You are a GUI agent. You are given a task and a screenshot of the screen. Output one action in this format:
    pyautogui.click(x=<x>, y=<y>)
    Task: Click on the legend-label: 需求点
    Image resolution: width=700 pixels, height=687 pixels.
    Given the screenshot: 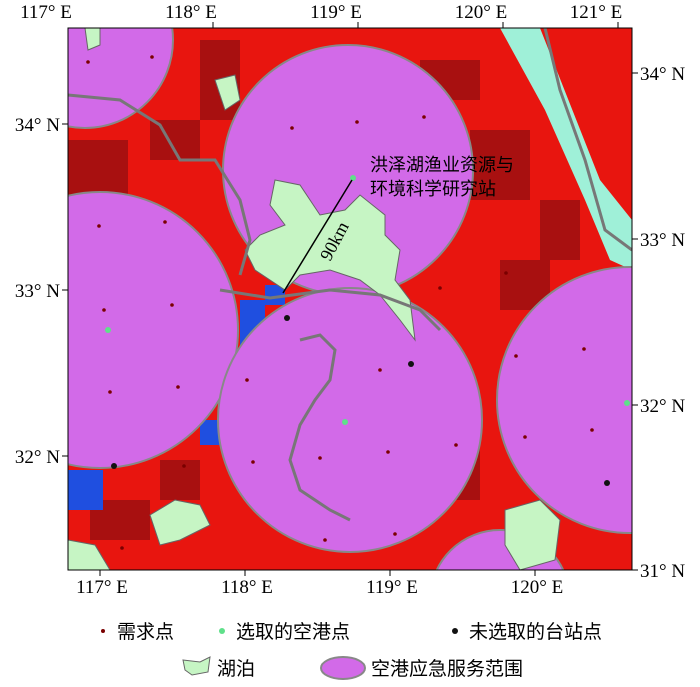 What is the action you would take?
    pyautogui.click(x=145, y=632)
    